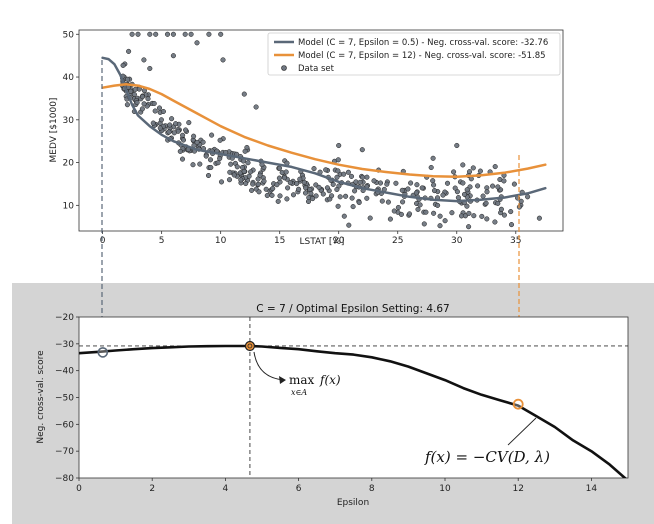 This screenshot has height=524, width=654. Describe the element at coordinates (517, 489) in the screenshot. I see `bottom-x-tick-label: 12` at that location.